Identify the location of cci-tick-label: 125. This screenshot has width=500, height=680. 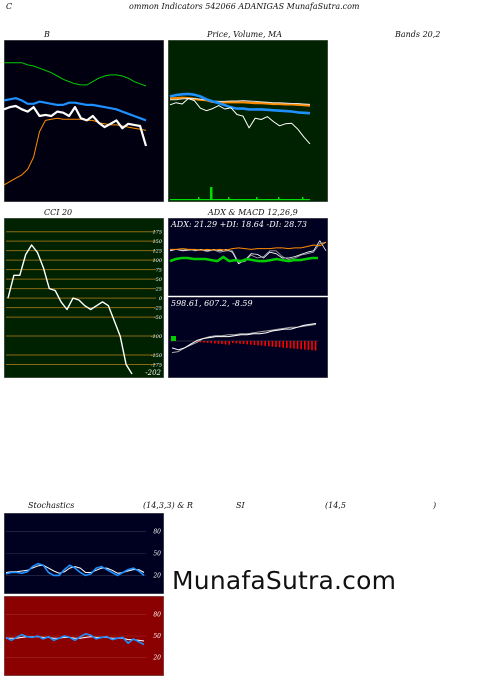
(157, 252).